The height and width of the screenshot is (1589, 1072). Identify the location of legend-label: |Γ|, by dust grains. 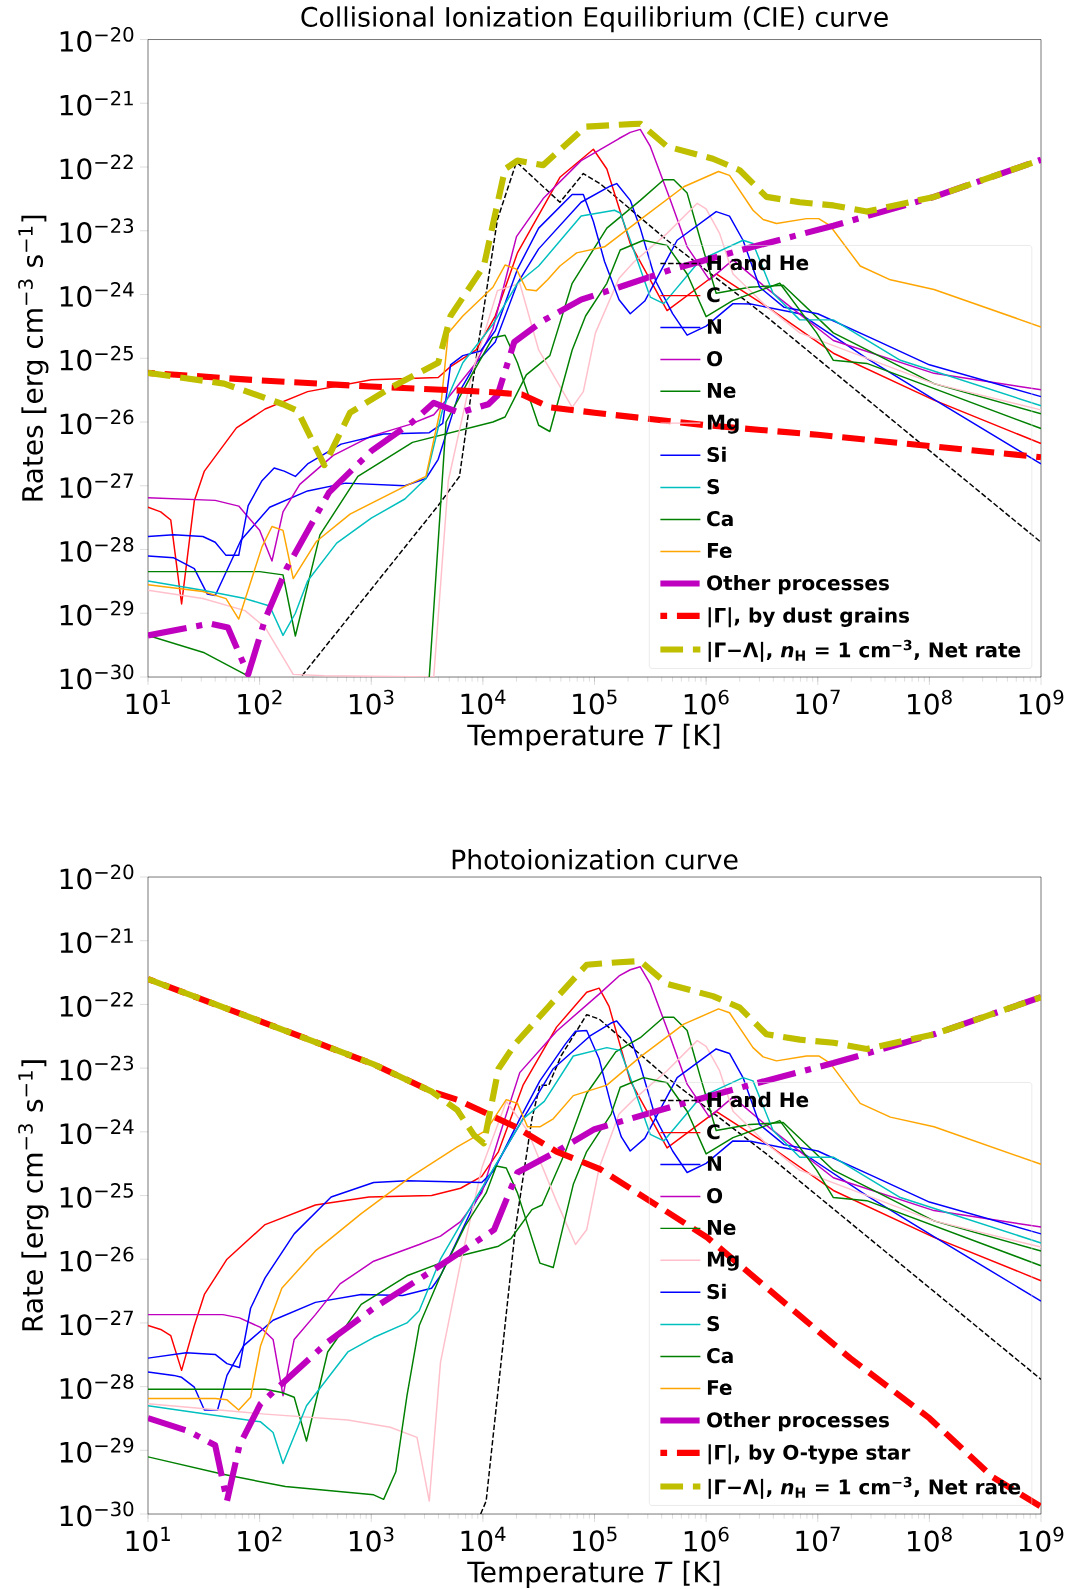
(809, 617).